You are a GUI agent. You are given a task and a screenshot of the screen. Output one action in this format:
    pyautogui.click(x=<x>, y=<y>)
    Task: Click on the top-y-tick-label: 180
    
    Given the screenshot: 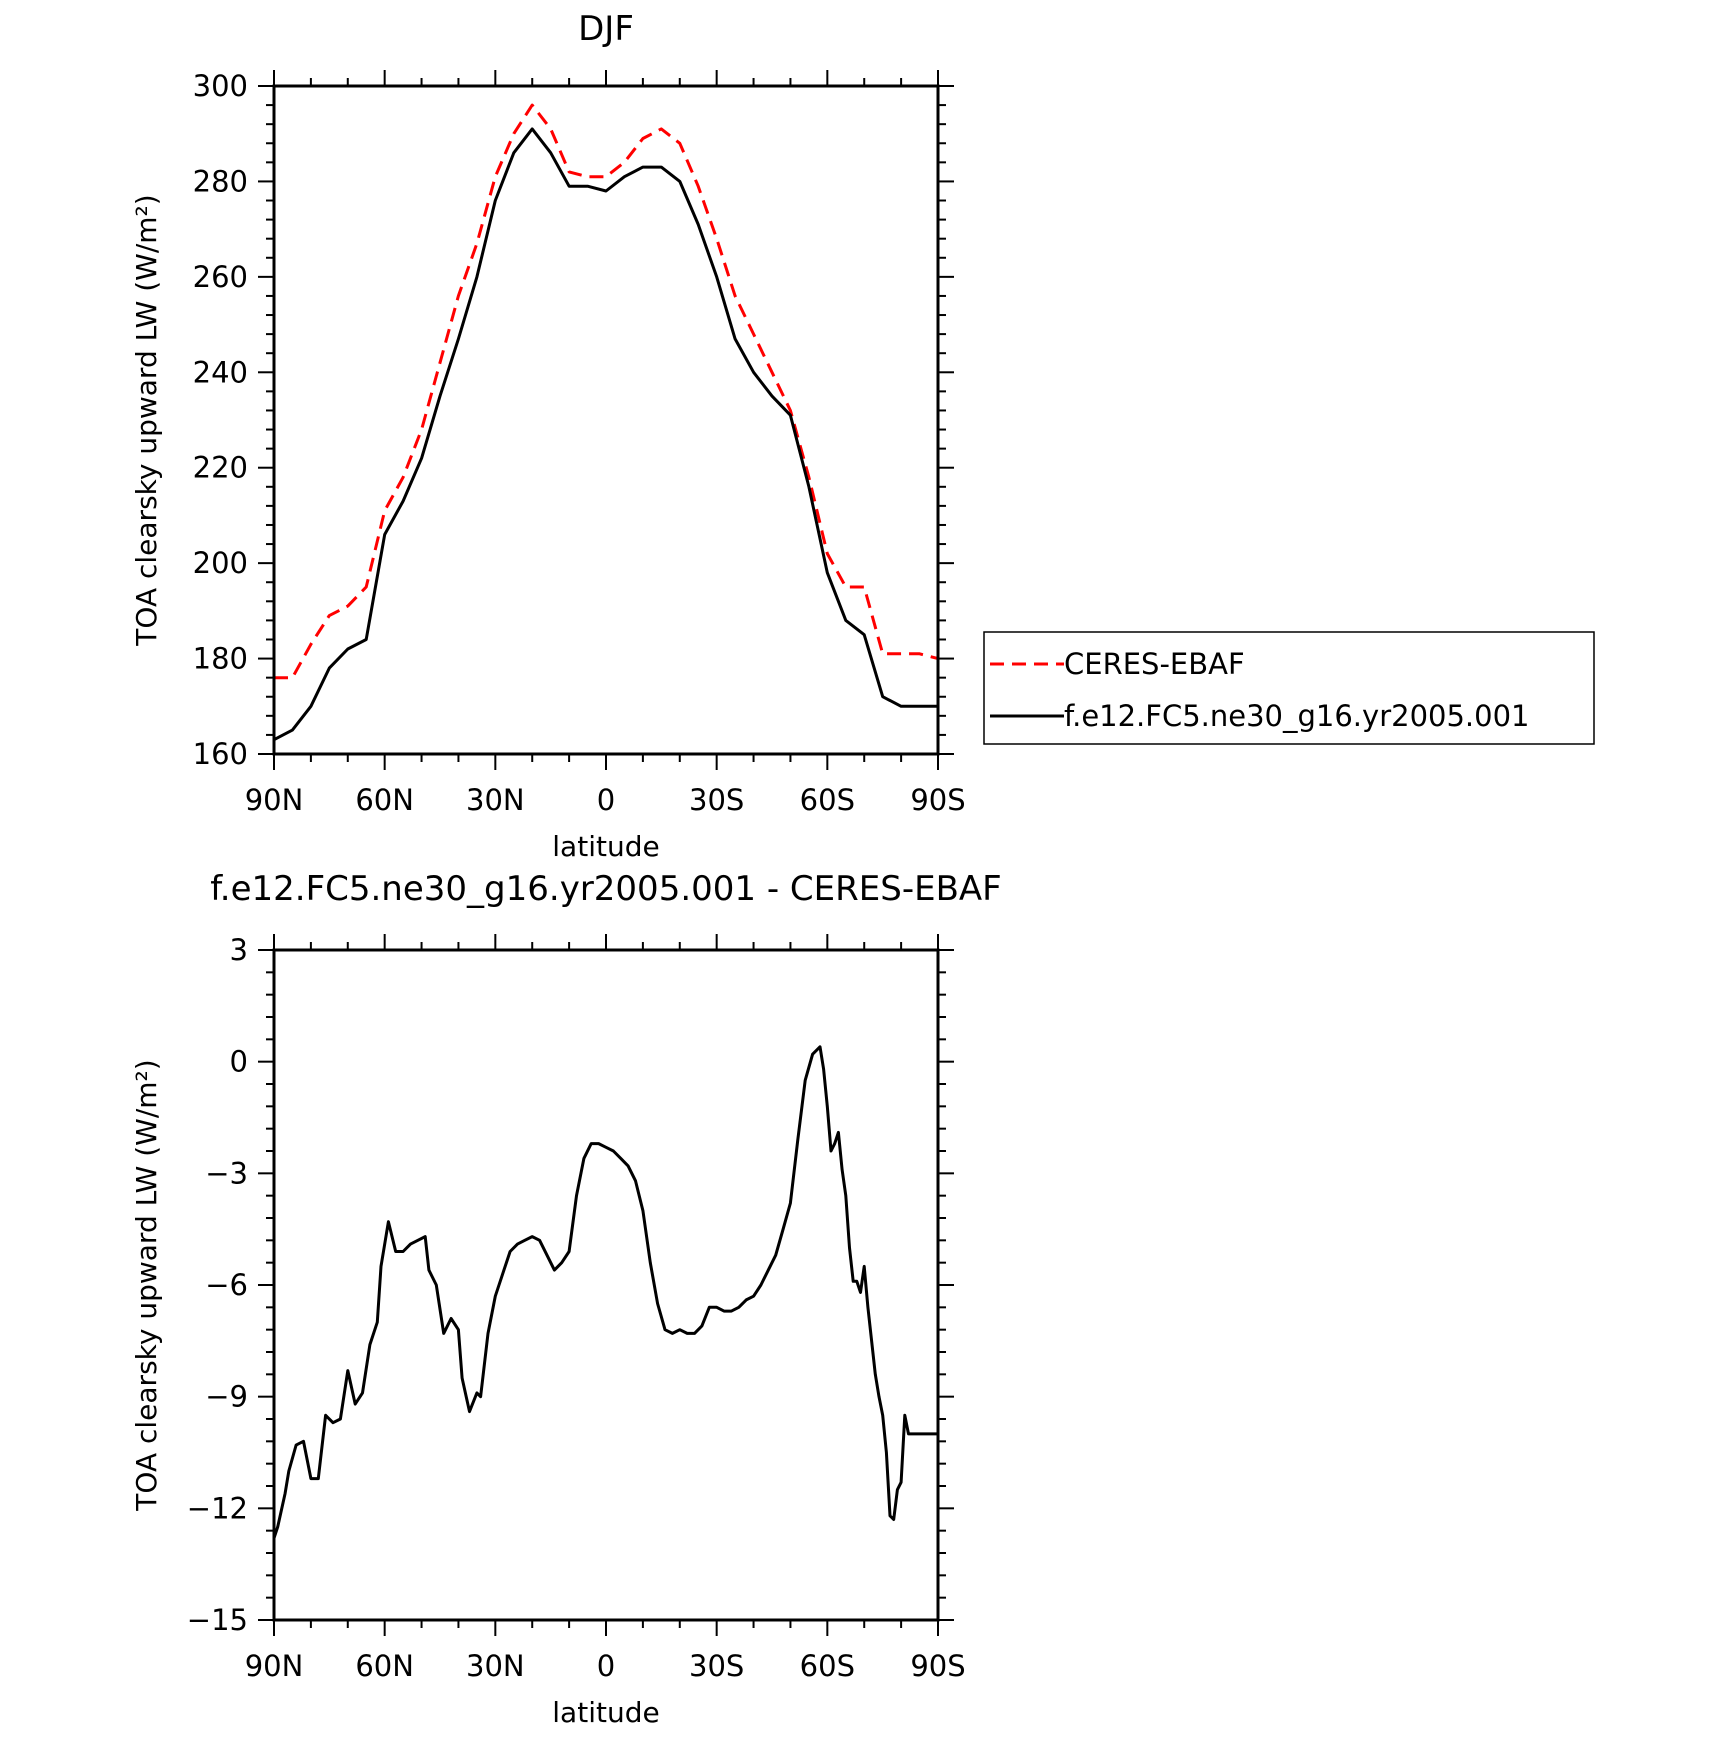 What is the action you would take?
    pyautogui.click(x=220, y=659)
    